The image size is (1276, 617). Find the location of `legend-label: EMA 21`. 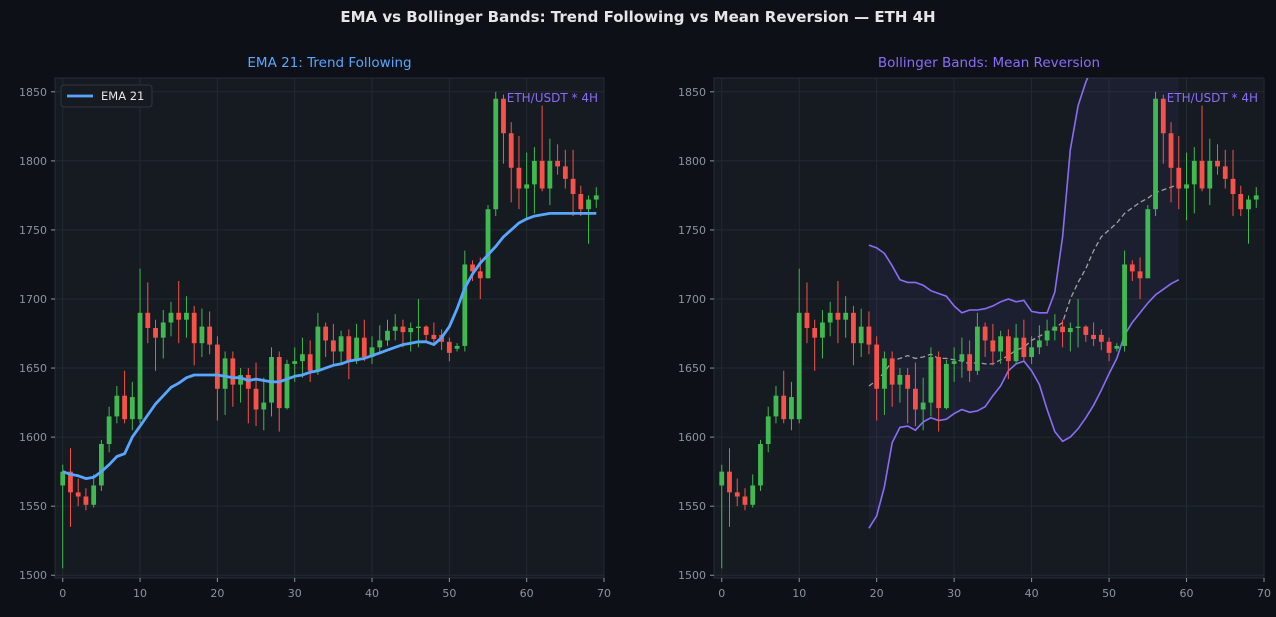

legend-label: EMA 21 is located at coordinates (122, 96).